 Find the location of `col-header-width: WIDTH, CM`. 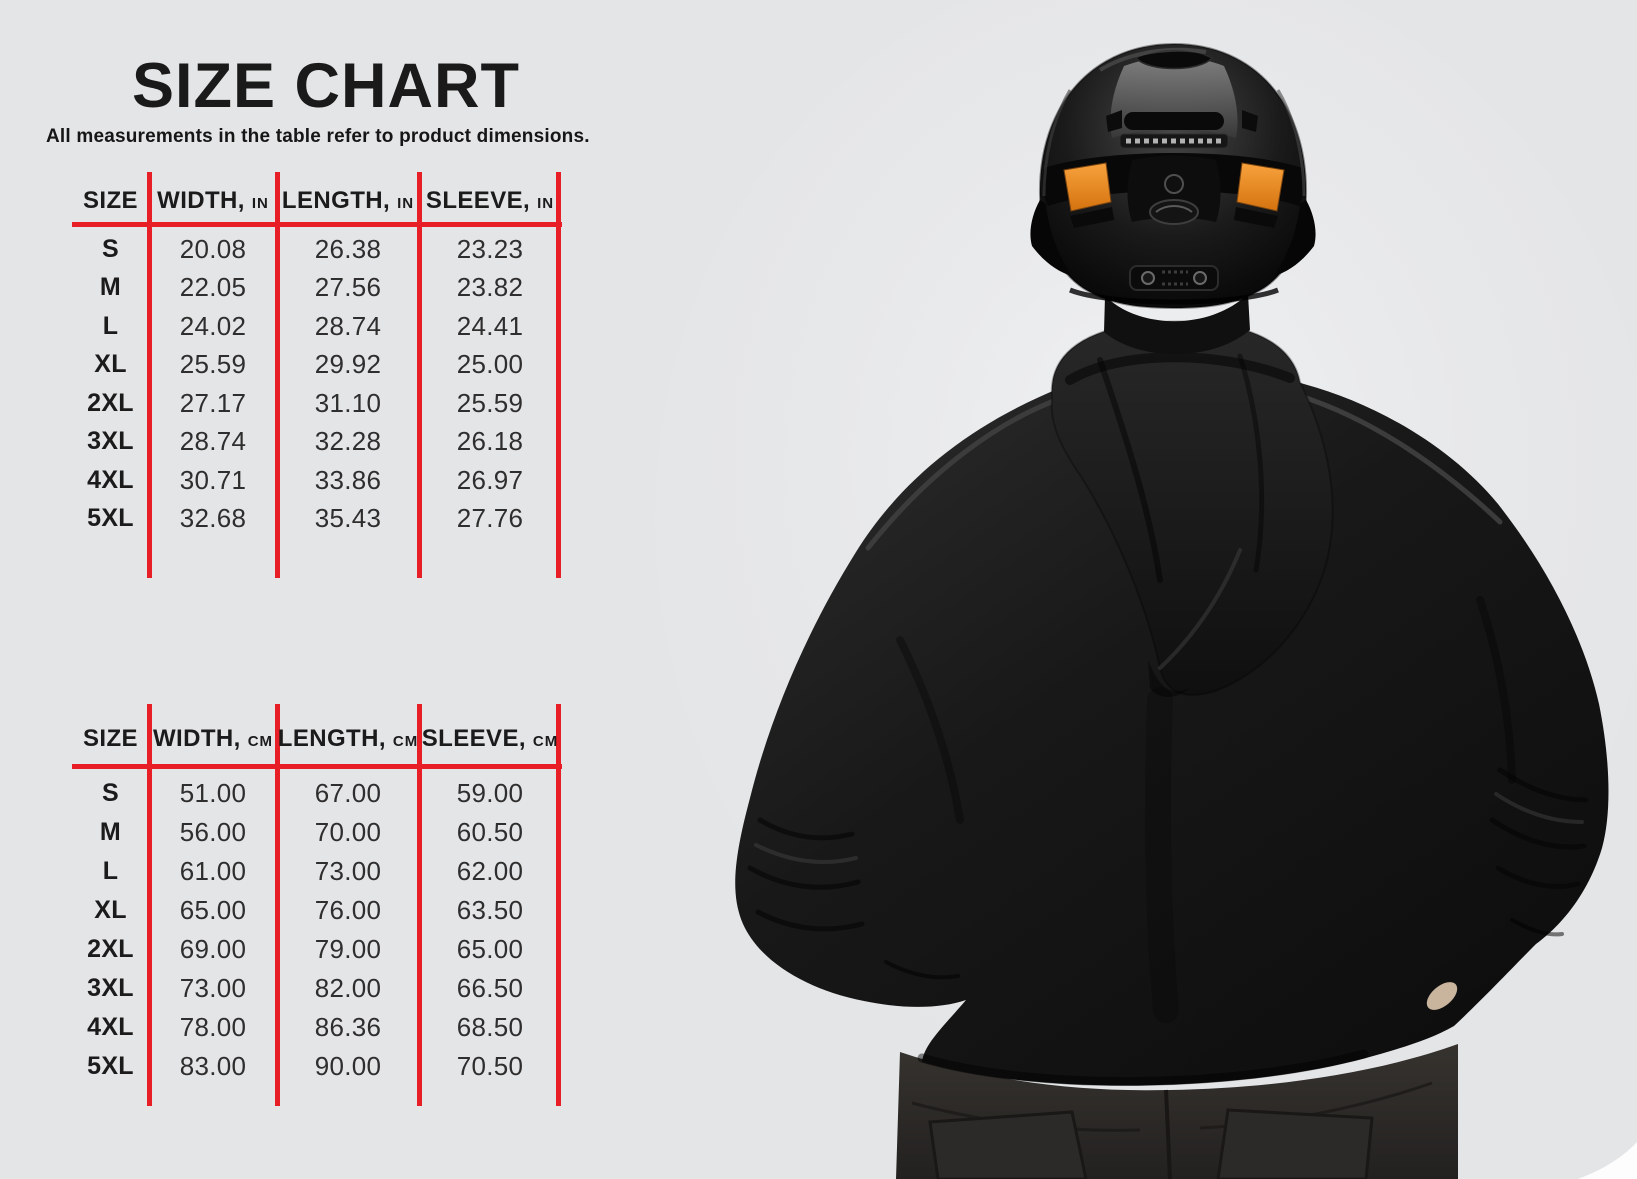

col-header-width: WIDTH, CM is located at coordinates (213, 739).